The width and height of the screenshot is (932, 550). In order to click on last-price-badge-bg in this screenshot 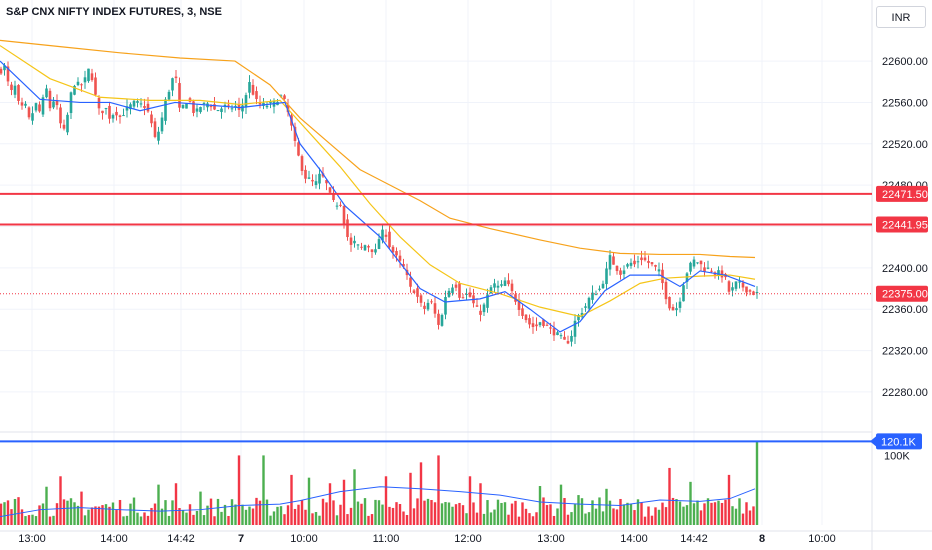, I will do `click(902, 293)`.